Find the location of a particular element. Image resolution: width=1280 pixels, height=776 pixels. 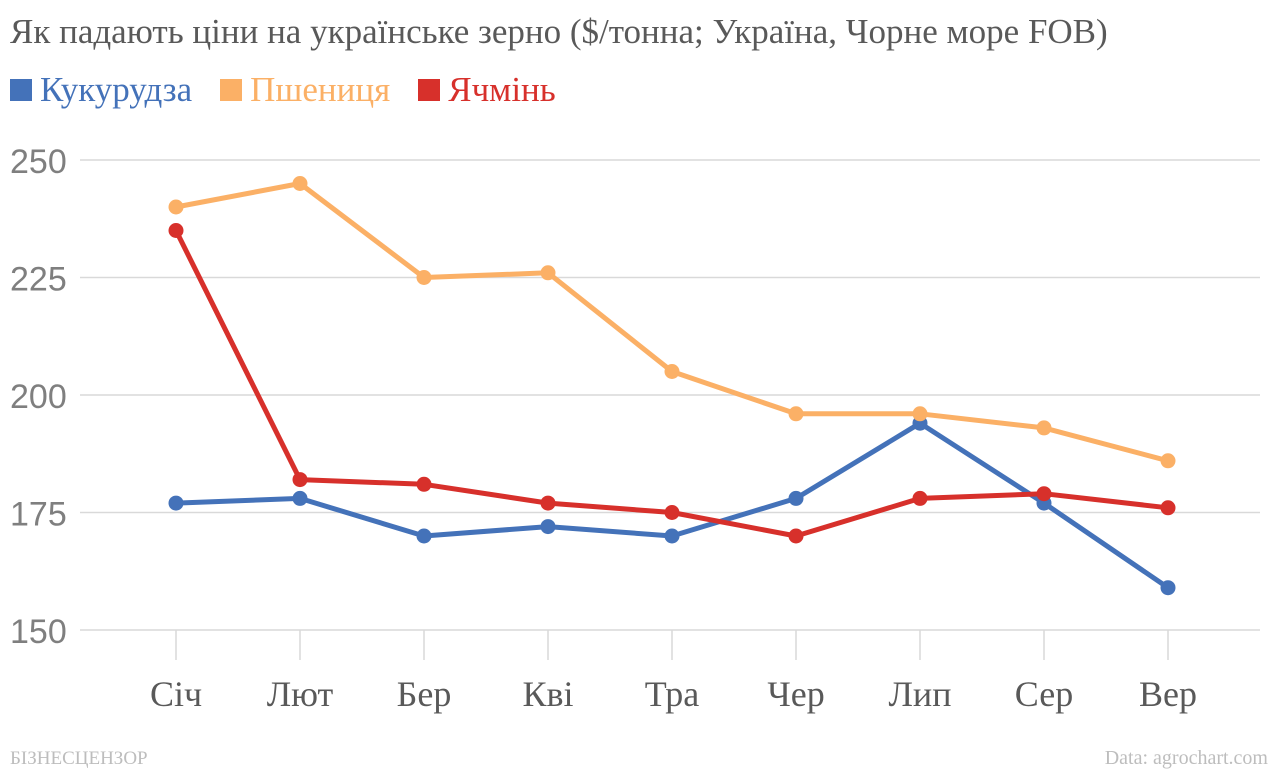

x-tick-label: Кві is located at coordinates (547, 694).